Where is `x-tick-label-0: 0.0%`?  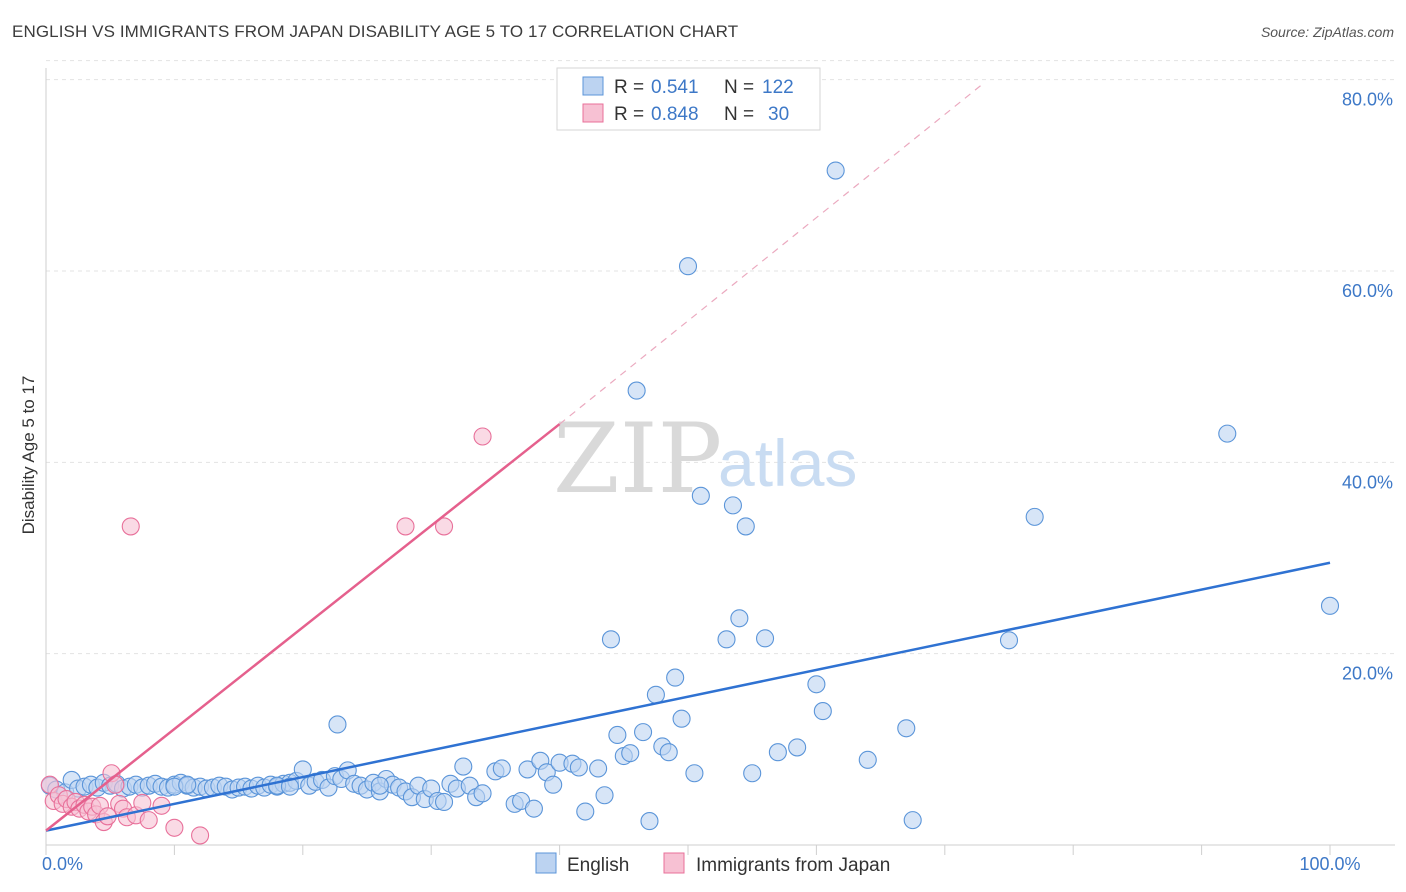
x-tick-label-0: 0.0% is located at coordinates (62, 864).